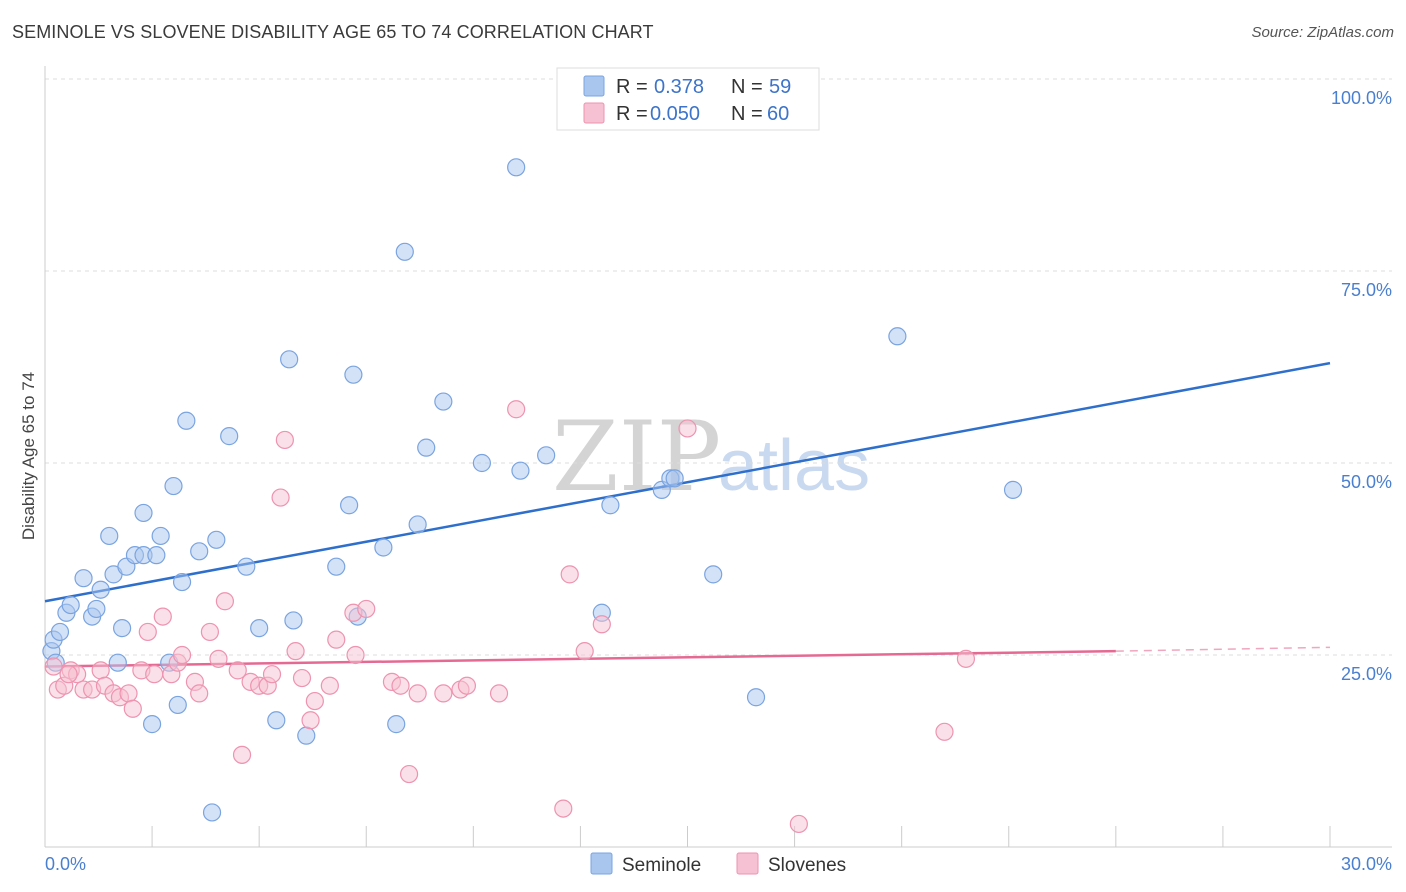 The width and height of the screenshot is (1406, 892). I want to click on y-axis-label: Disability Age 65 to 74, so click(28, 456).